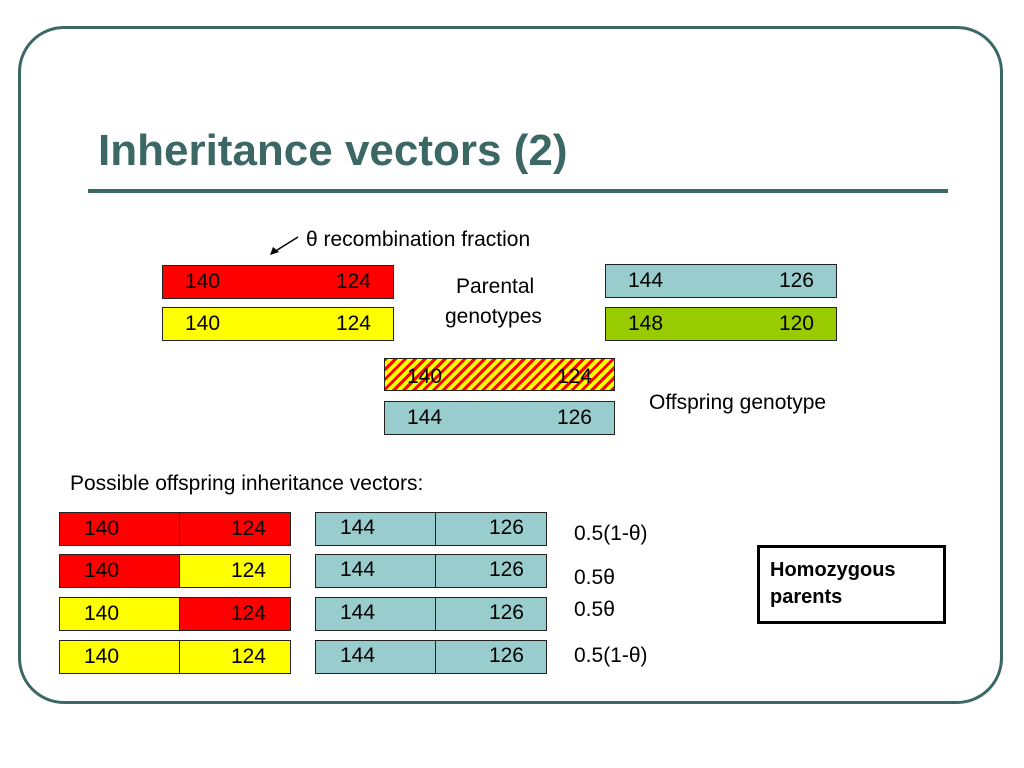 This screenshot has height=768, width=1024. What do you see at coordinates (646, 280) in the screenshot?
I see `parent2-chrom1-allele-a: 144` at bounding box center [646, 280].